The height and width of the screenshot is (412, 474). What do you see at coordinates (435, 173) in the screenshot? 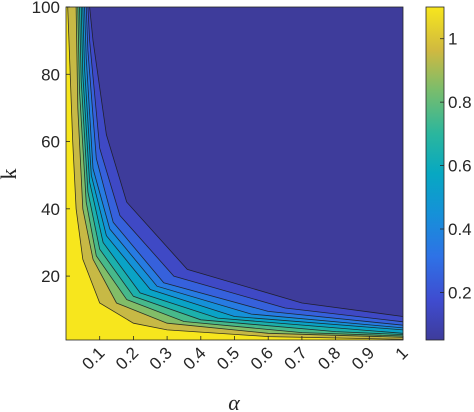
I see `colorbar-scale` at bounding box center [435, 173].